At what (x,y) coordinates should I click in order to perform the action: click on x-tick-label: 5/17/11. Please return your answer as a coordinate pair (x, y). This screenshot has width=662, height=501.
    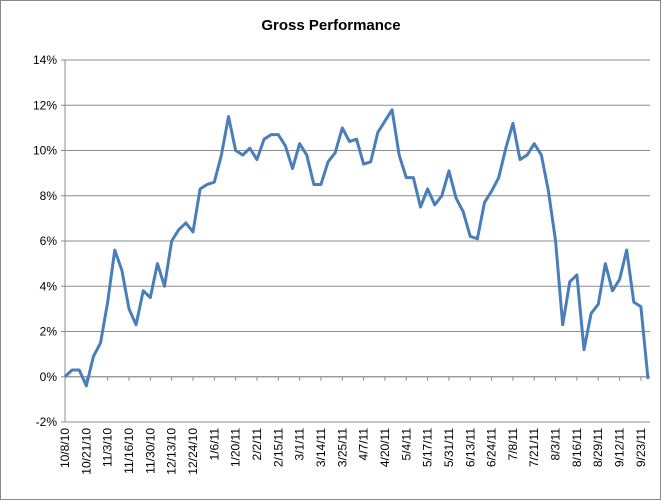
    Looking at the image, I should click on (428, 447).